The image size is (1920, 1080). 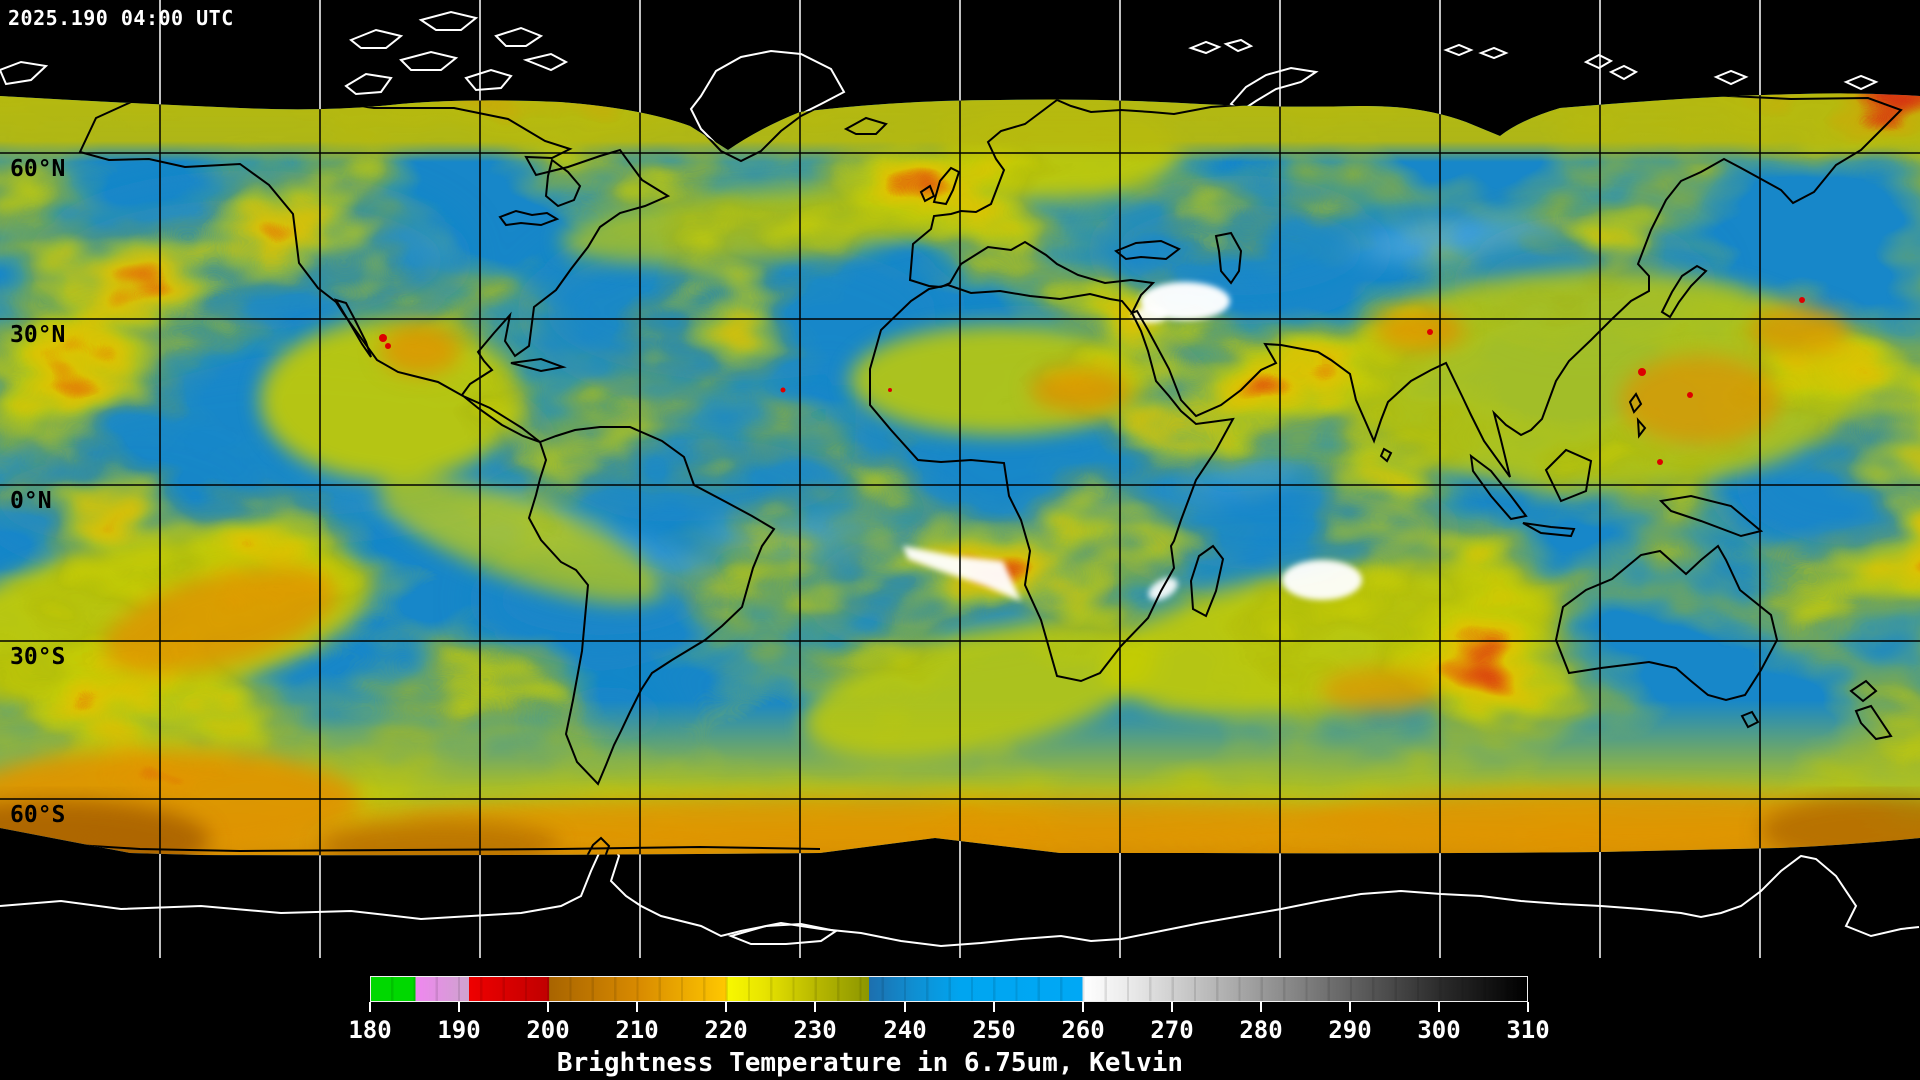 What do you see at coordinates (31, 501) in the screenshot?
I see `lat-label-0n: 0°N` at bounding box center [31, 501].